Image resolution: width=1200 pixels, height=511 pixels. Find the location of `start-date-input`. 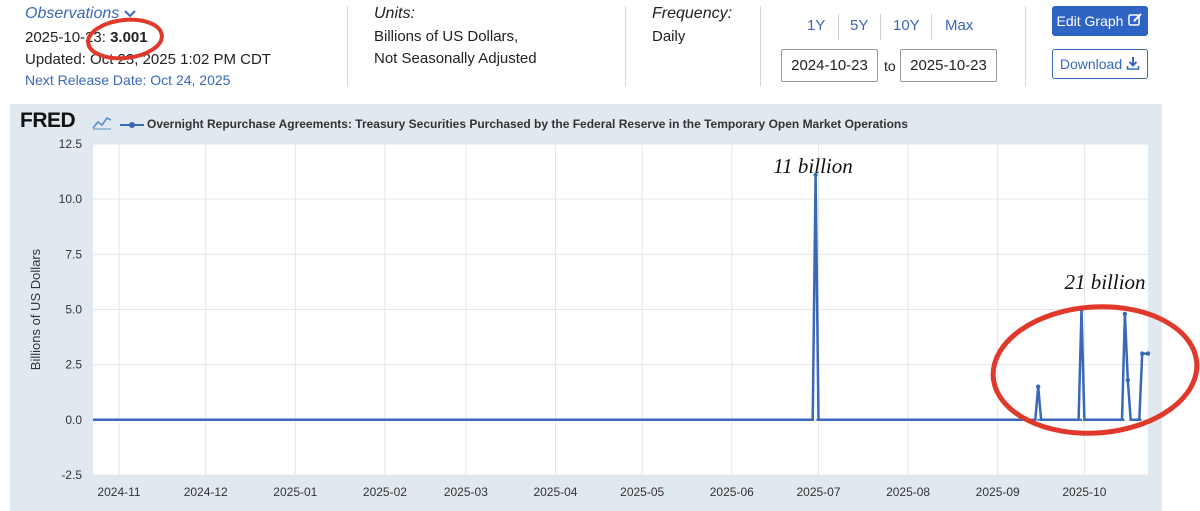

start-date-input is located at coordinates (829, 65).